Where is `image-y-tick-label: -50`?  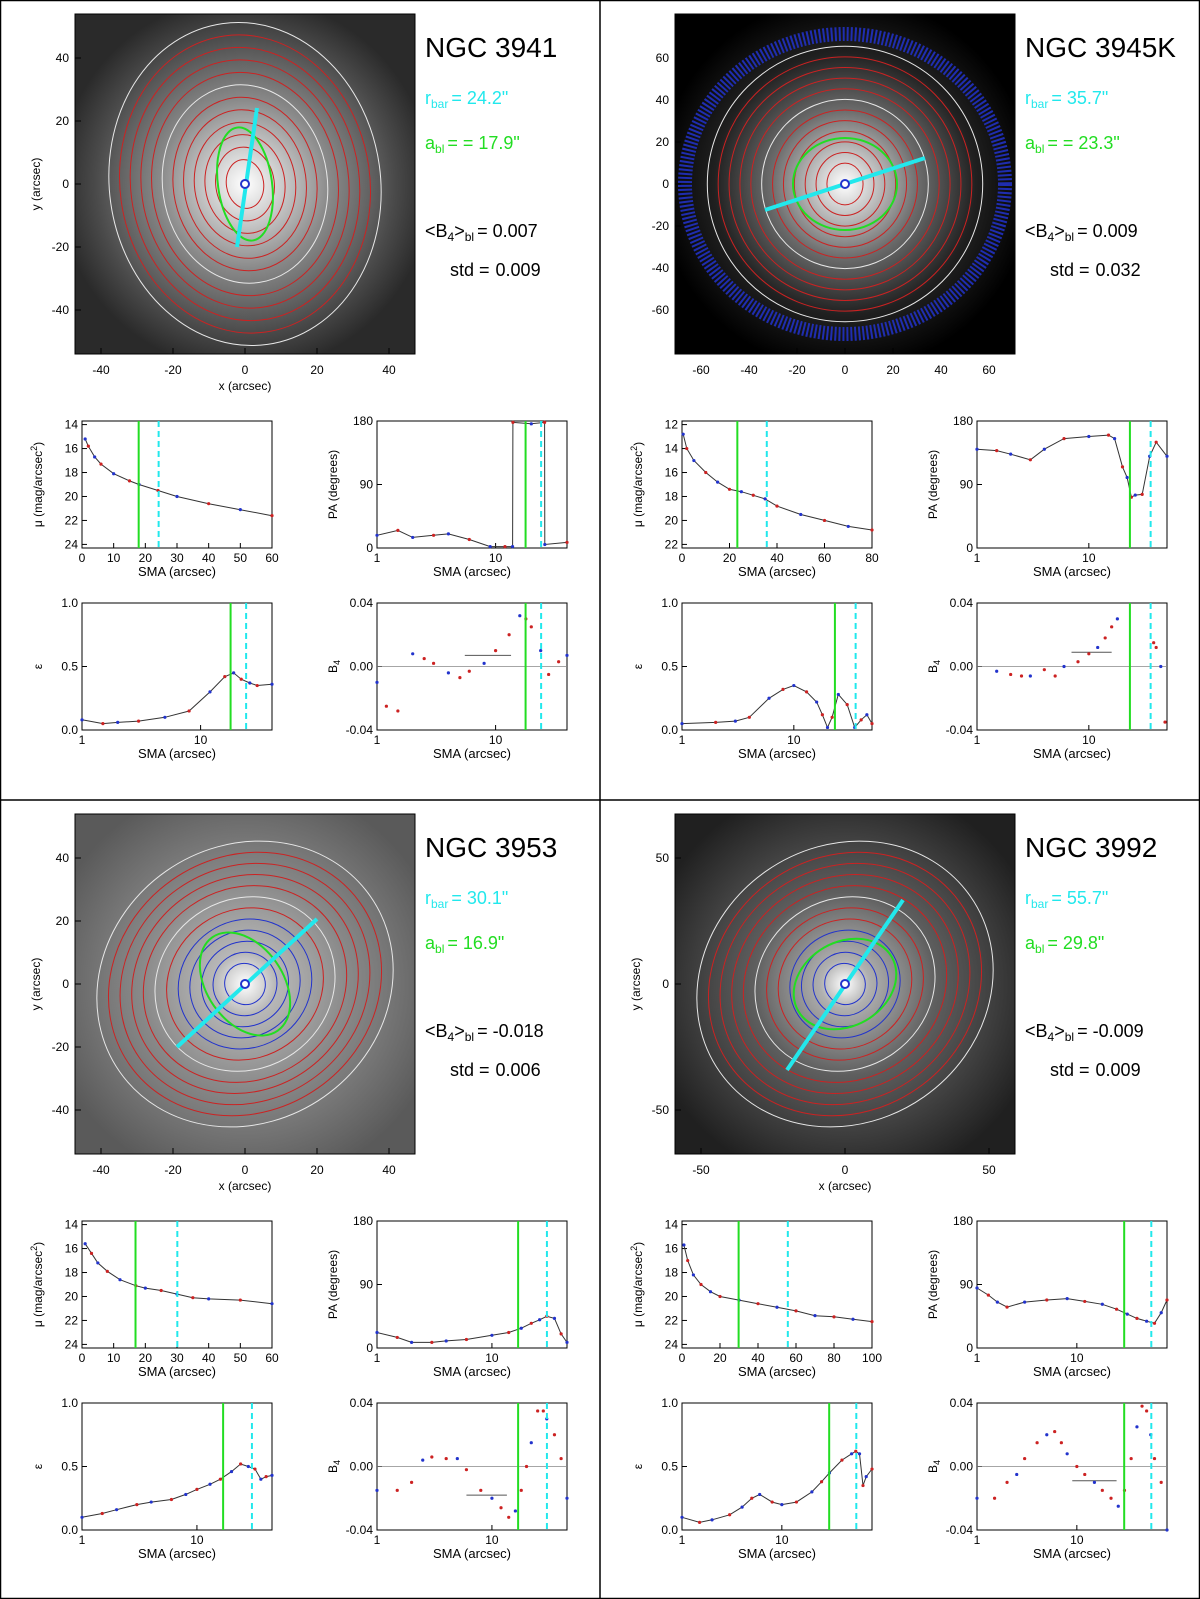
image-y-tick-label: -50 is located at coordinates (661, 1110).